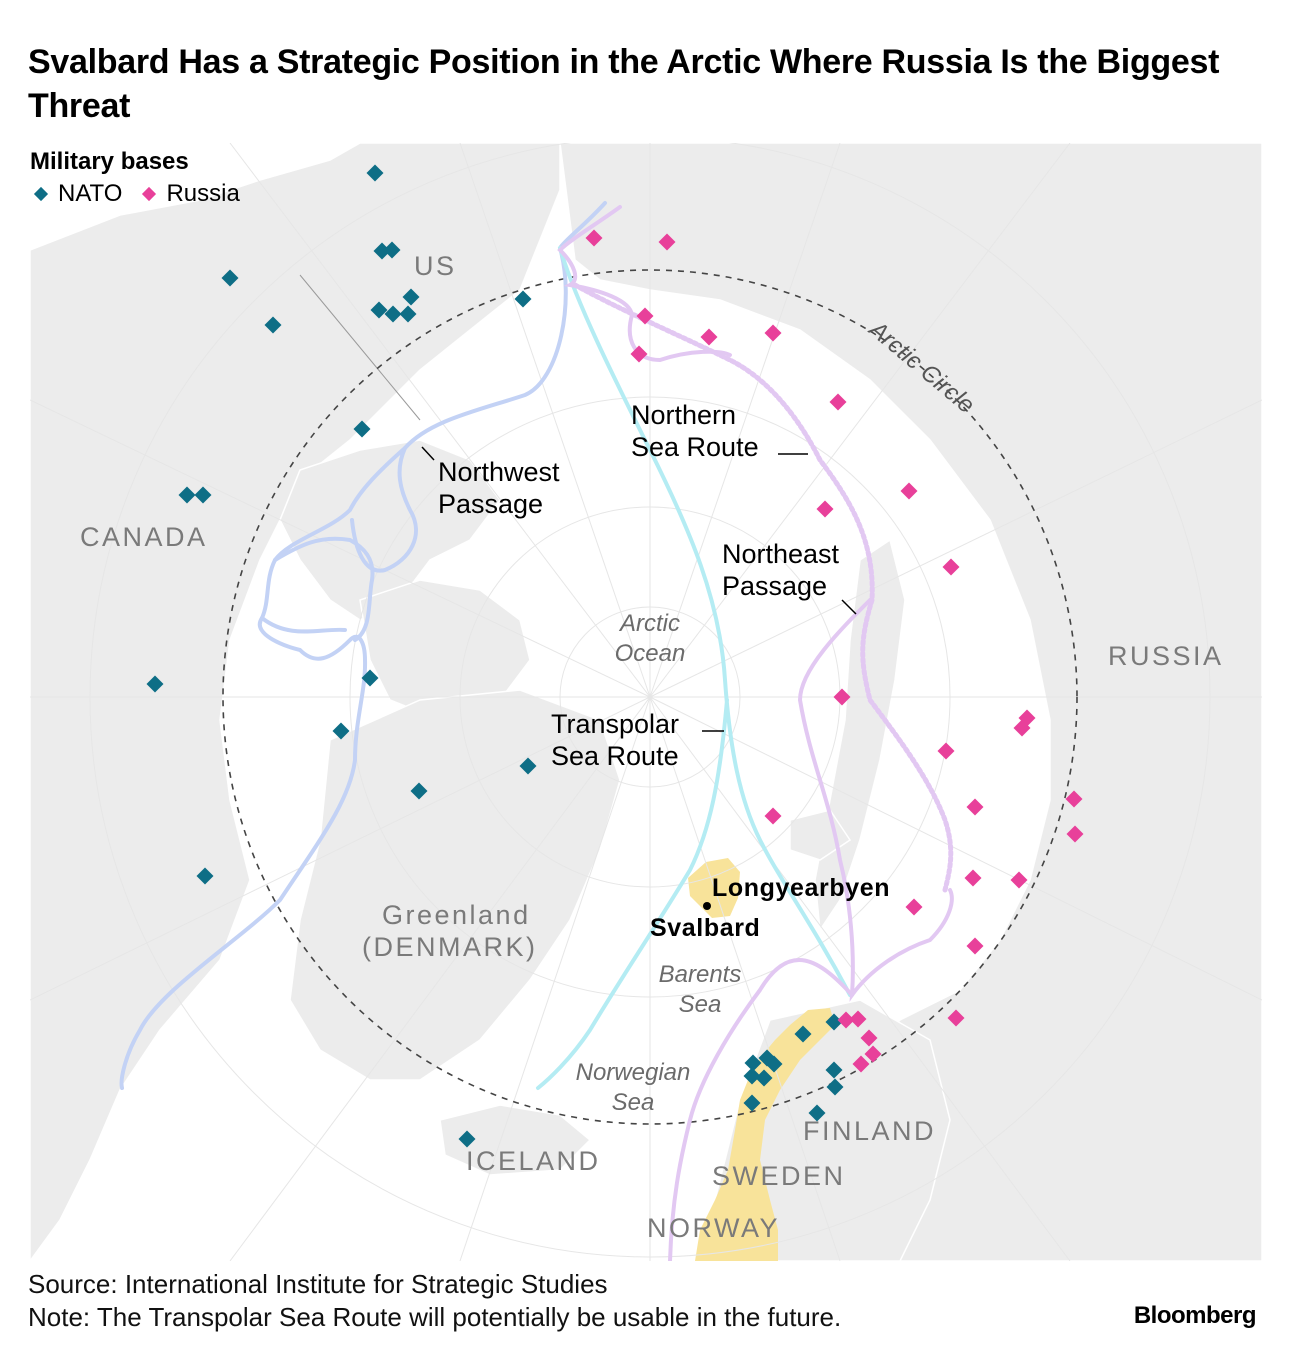 The width and height of the screenshot is (1292, 1360). What do you see at coordinates (135, 194) in the screenshot?
I see `legend-items: NATO Russia` at bounding box center [135, 194].